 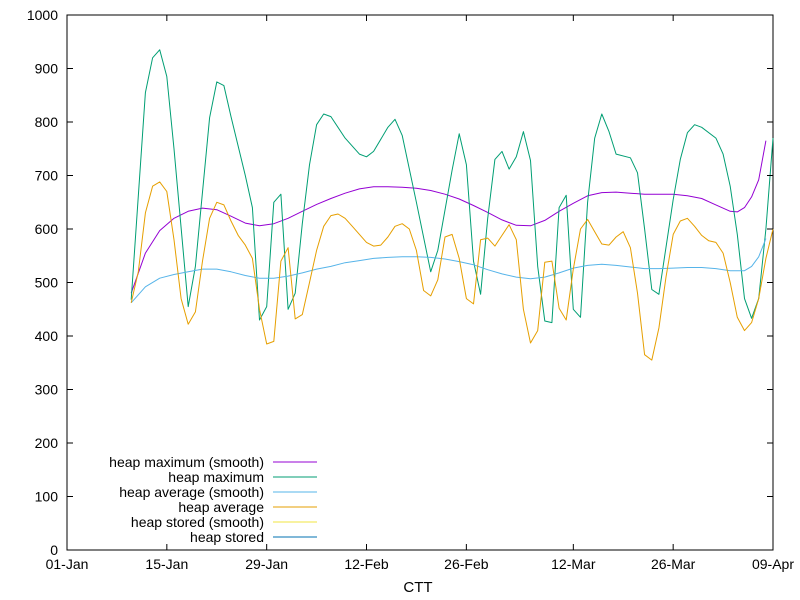 I want to click on series-line-heap-average-smooth, so click(x=448, y=271).